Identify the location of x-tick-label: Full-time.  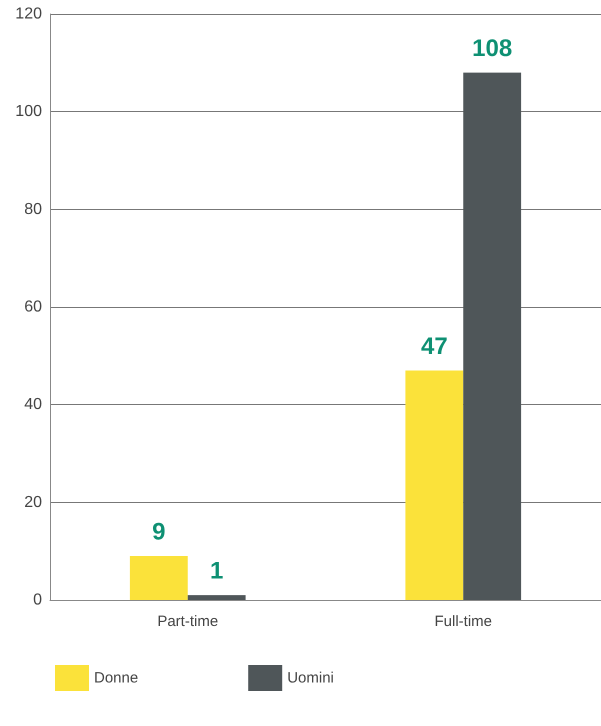
(463, 621).